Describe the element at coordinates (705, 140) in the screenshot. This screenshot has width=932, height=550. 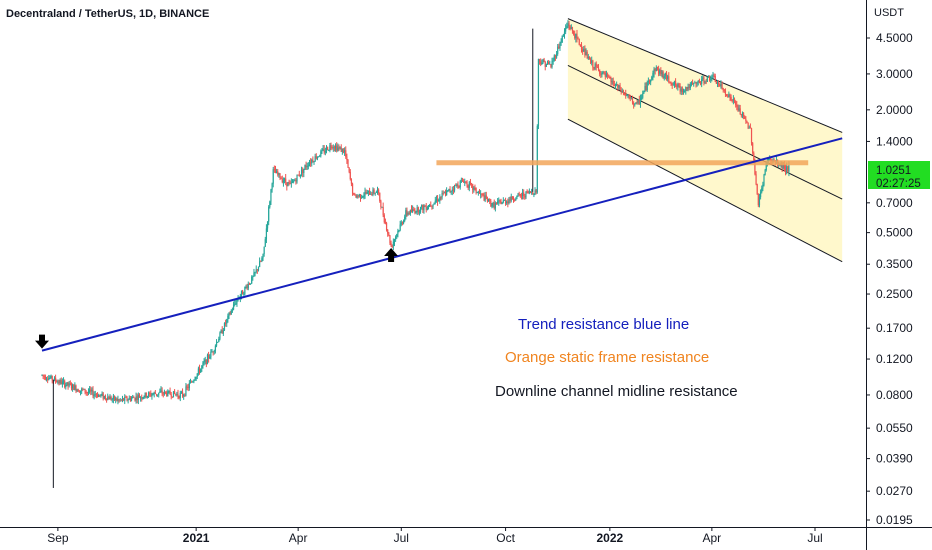
I see `channel-layer` at that location.